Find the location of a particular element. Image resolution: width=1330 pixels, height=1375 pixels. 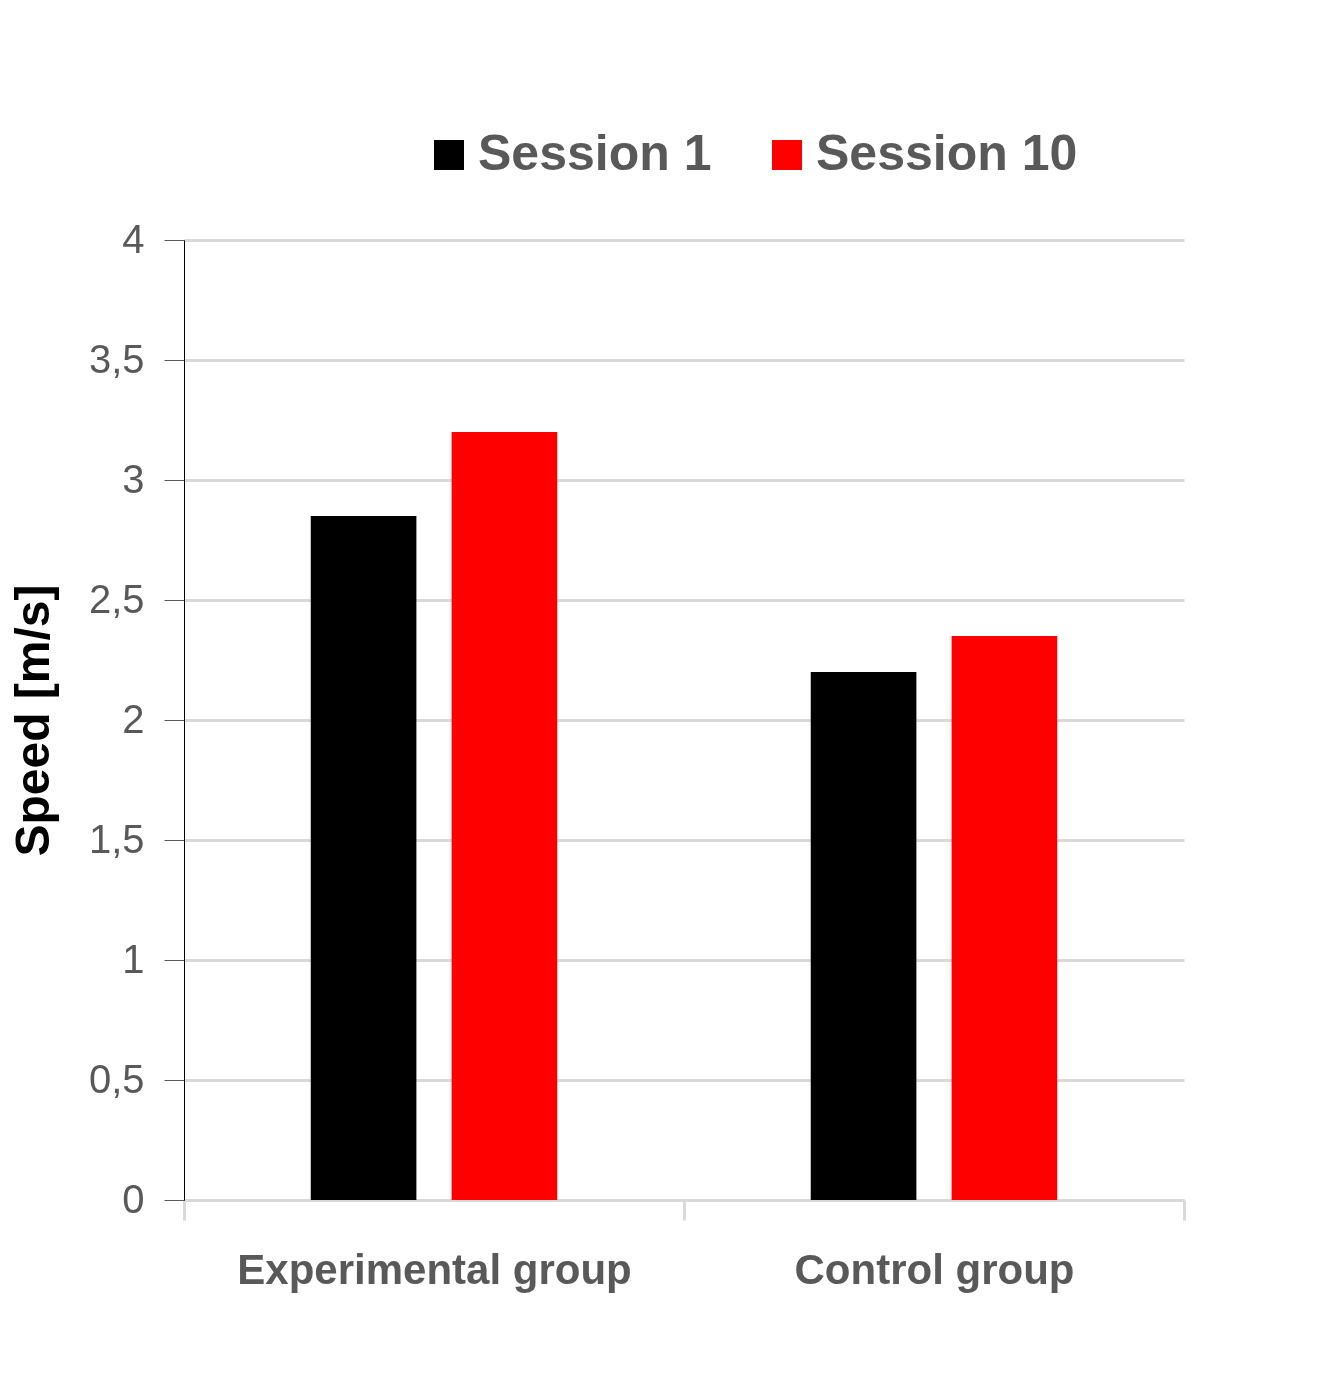

y-tick-label: 0,5 is located at coordinates (116, 1078).